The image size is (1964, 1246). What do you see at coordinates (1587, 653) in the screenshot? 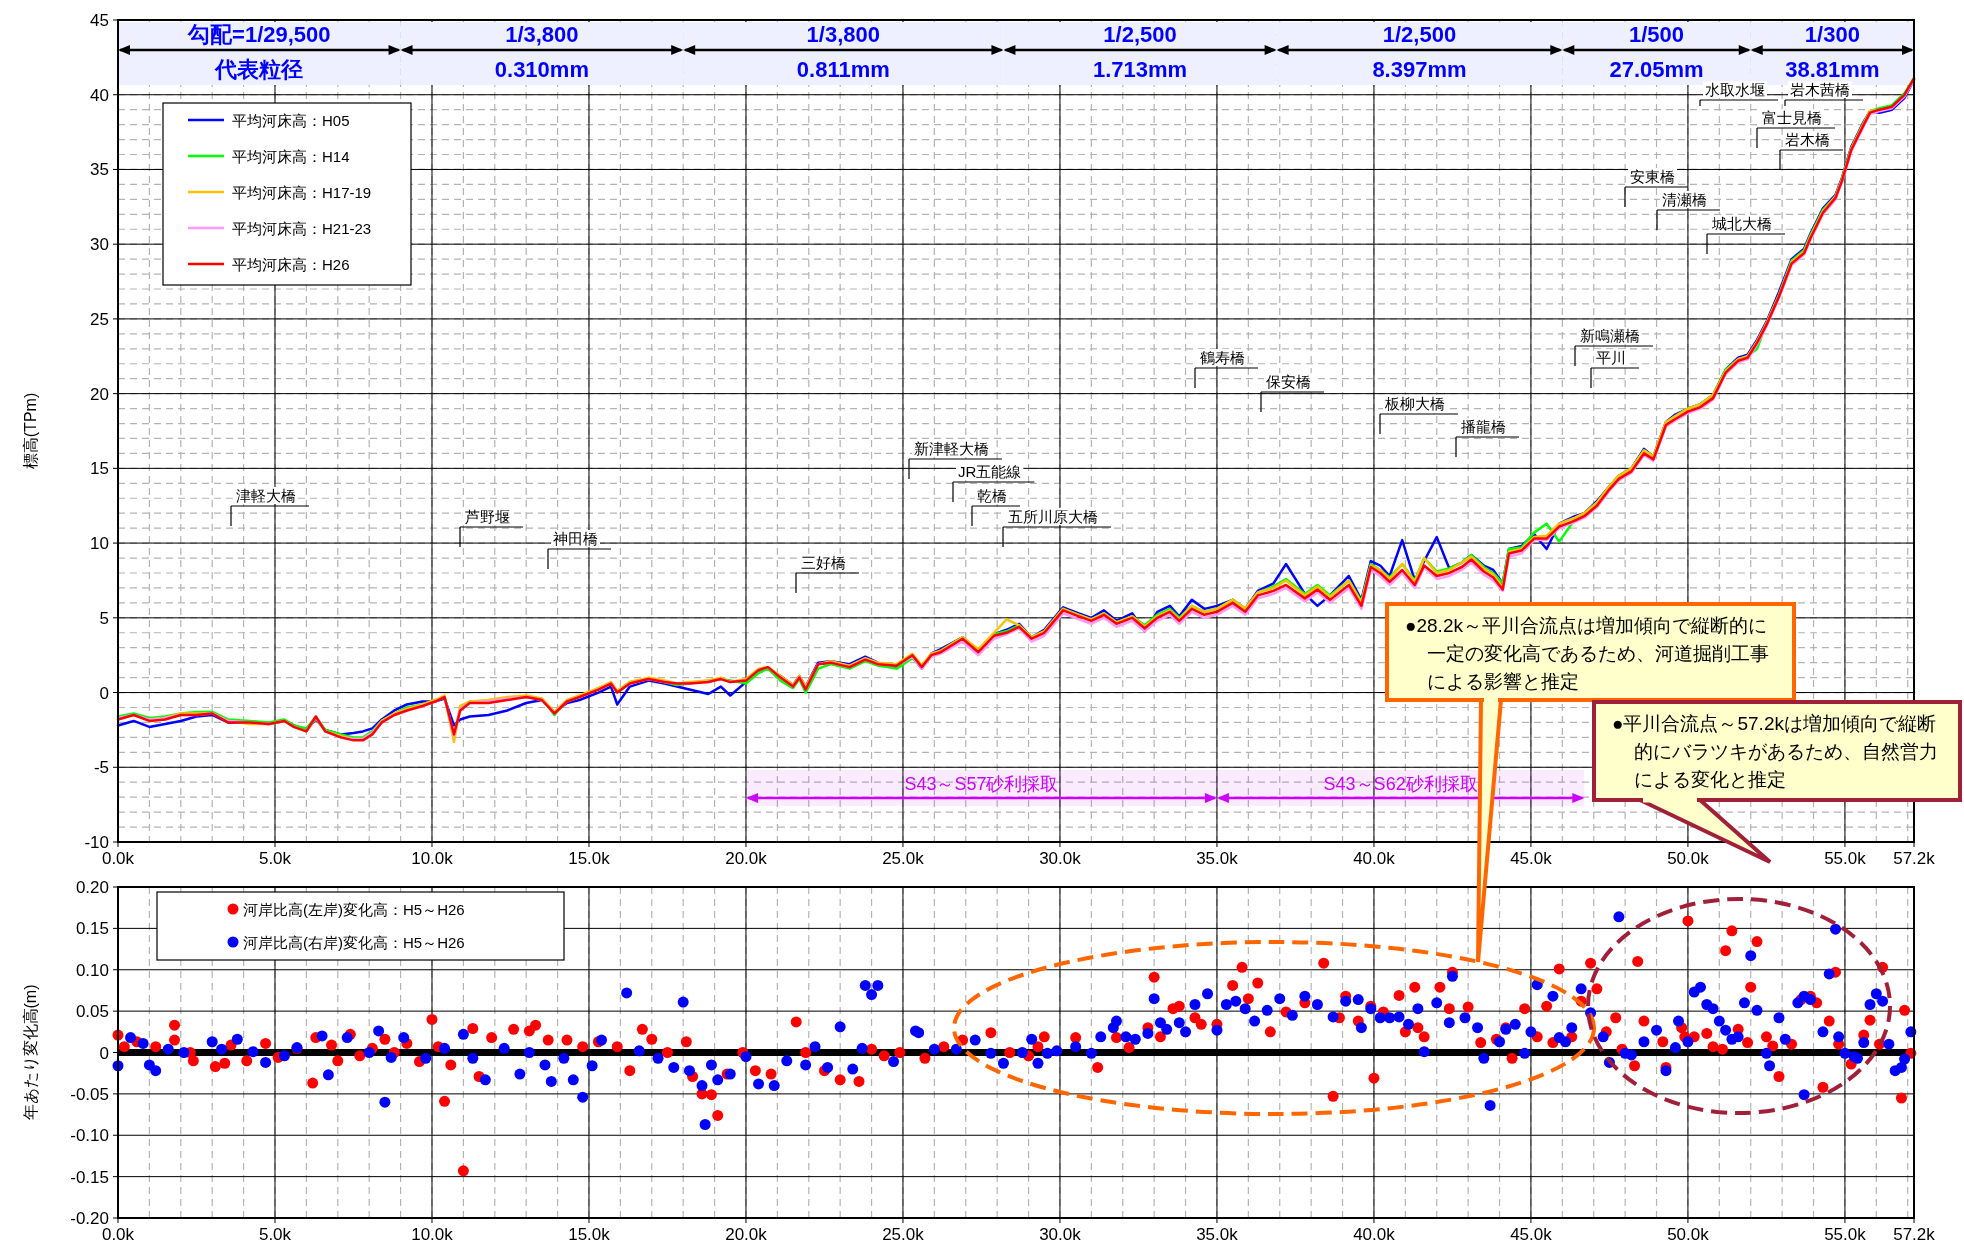
I see `annotation: ●28.2k～平川合流点は増加傾向で縦断的に一定の変化高であるため、河道掘削工事による影響と推定` at bounding box center [1587, 653].